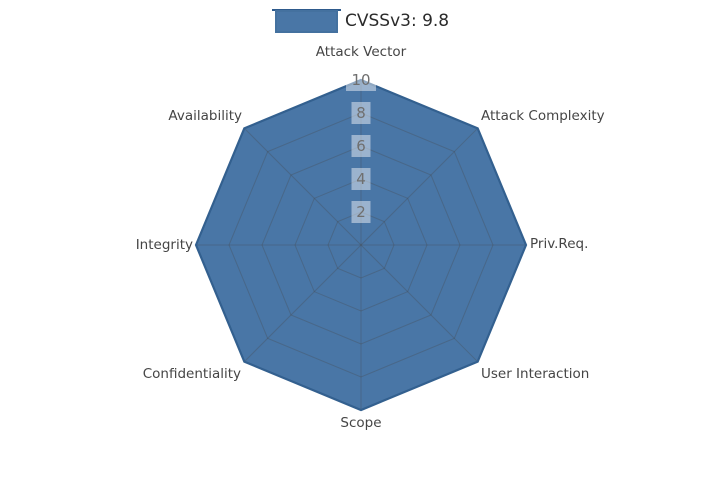 The width and height of the screenshot is (720, 504). What do you see at coordinates (302, 186) in the screenshot?
I see `radar-spoke-availability` at bounding box center [302, 186].